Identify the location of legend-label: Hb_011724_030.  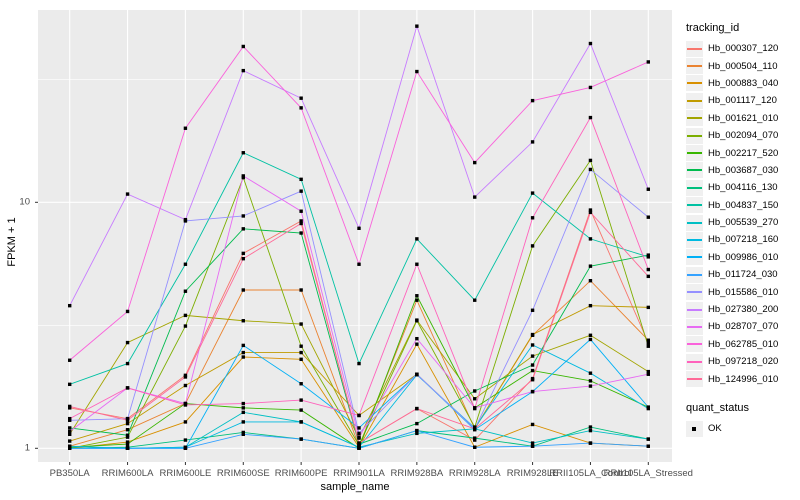
(743, 275).